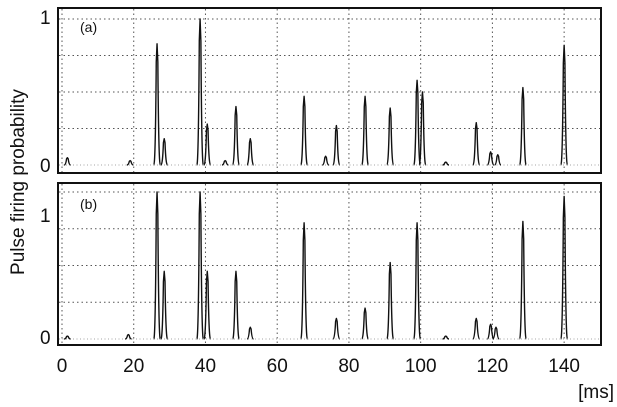 This screenshot has width=617, height=407. I want to click on x-tick-label-60: 60, so click(277, 366).